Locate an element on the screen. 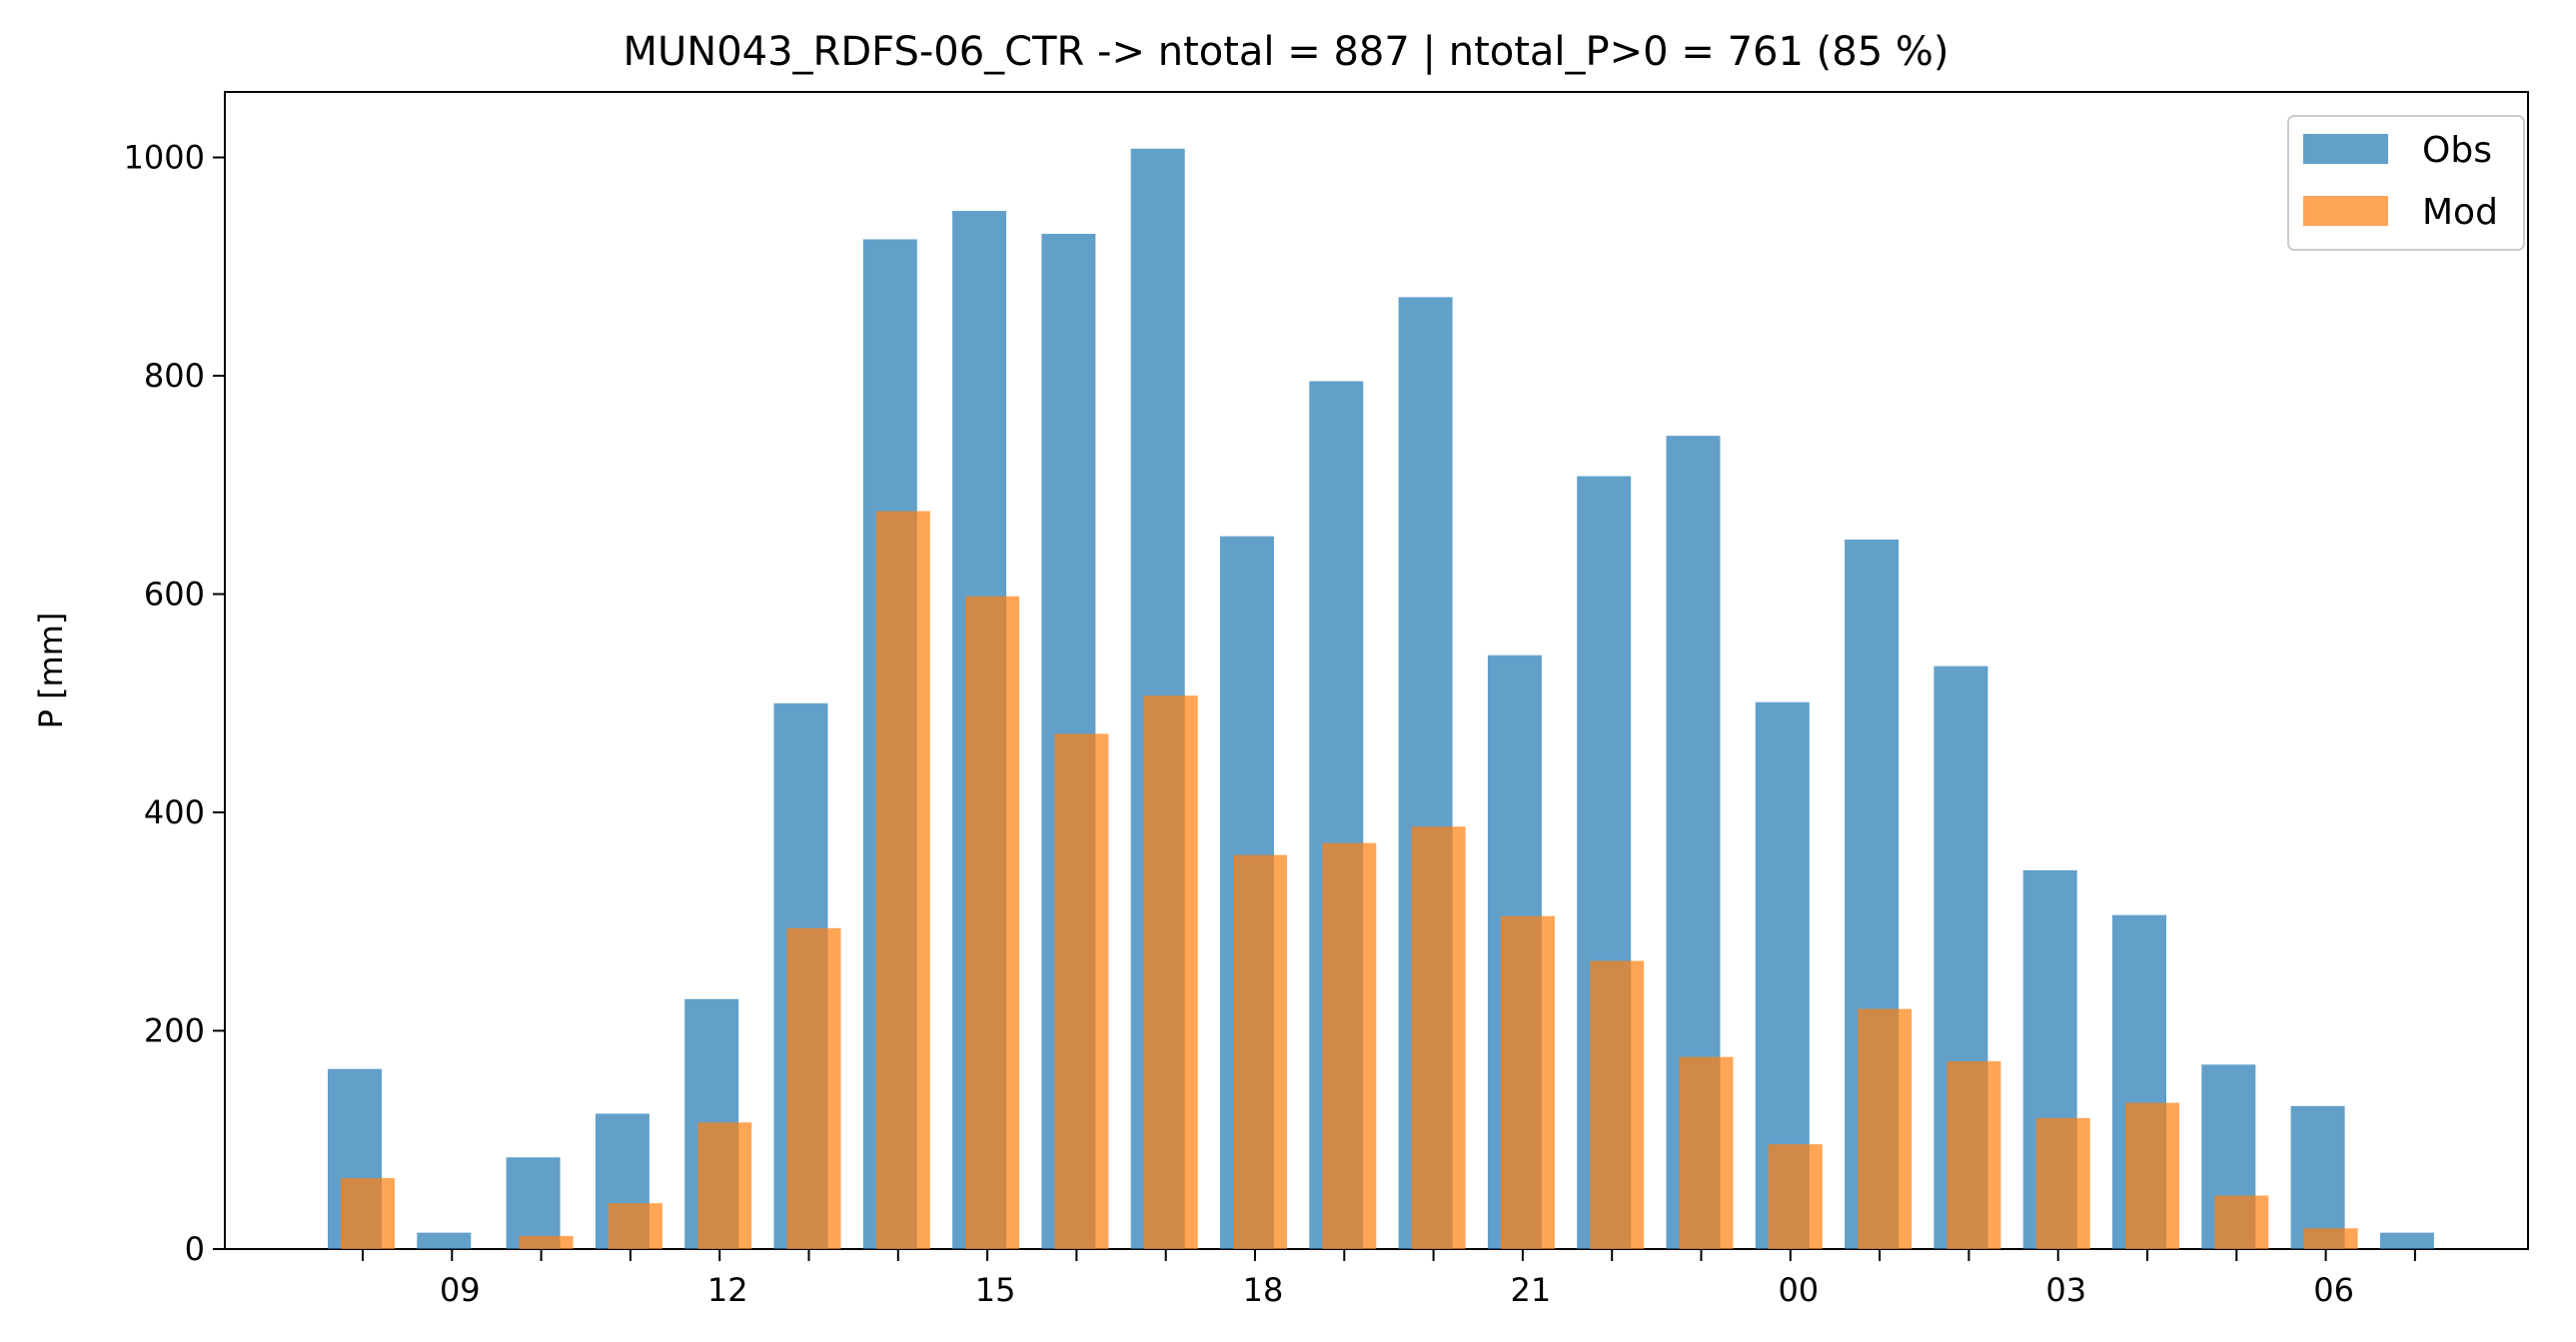  x-tick-label-06: 06 is located at coordinates (2333, 1290).